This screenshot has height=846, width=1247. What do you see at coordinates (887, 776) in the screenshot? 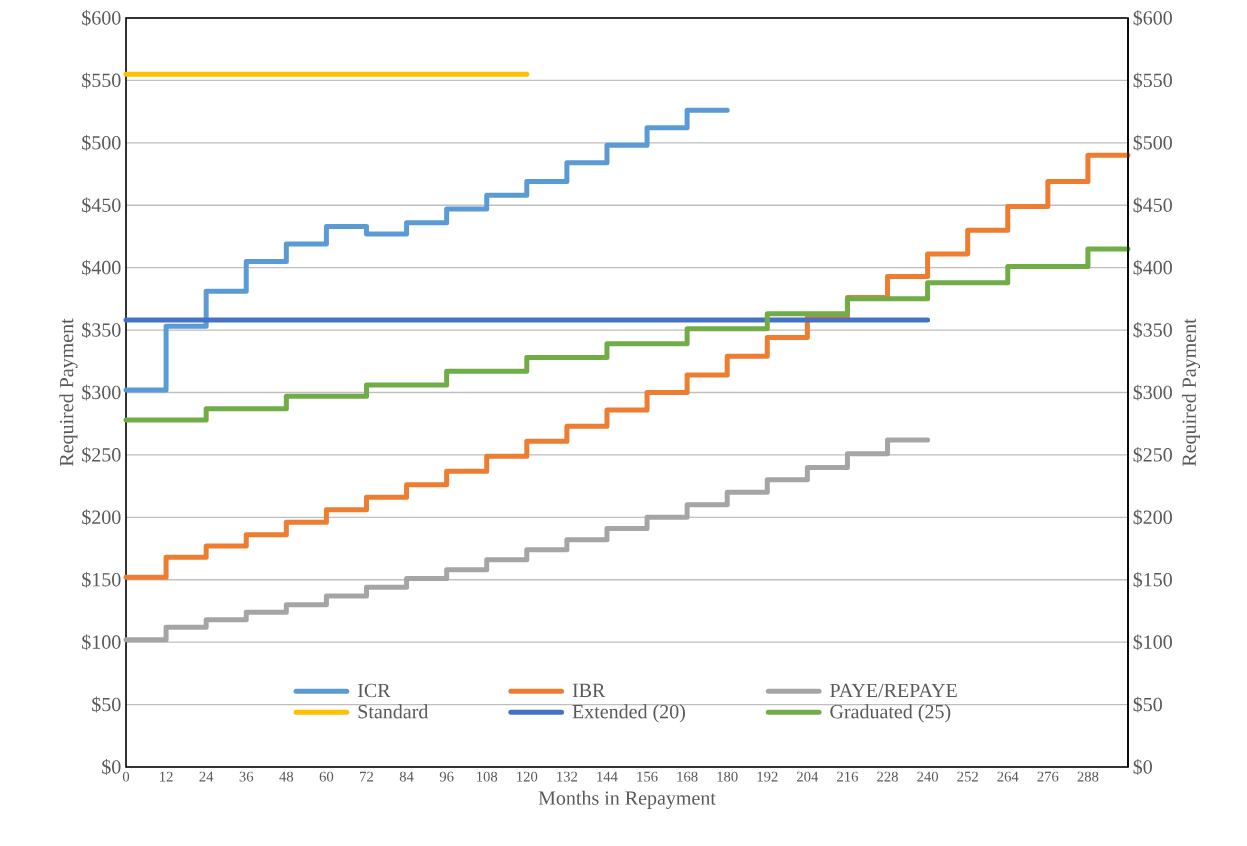
I see `x-tick-label: 228` at bounding box center [887, 776].